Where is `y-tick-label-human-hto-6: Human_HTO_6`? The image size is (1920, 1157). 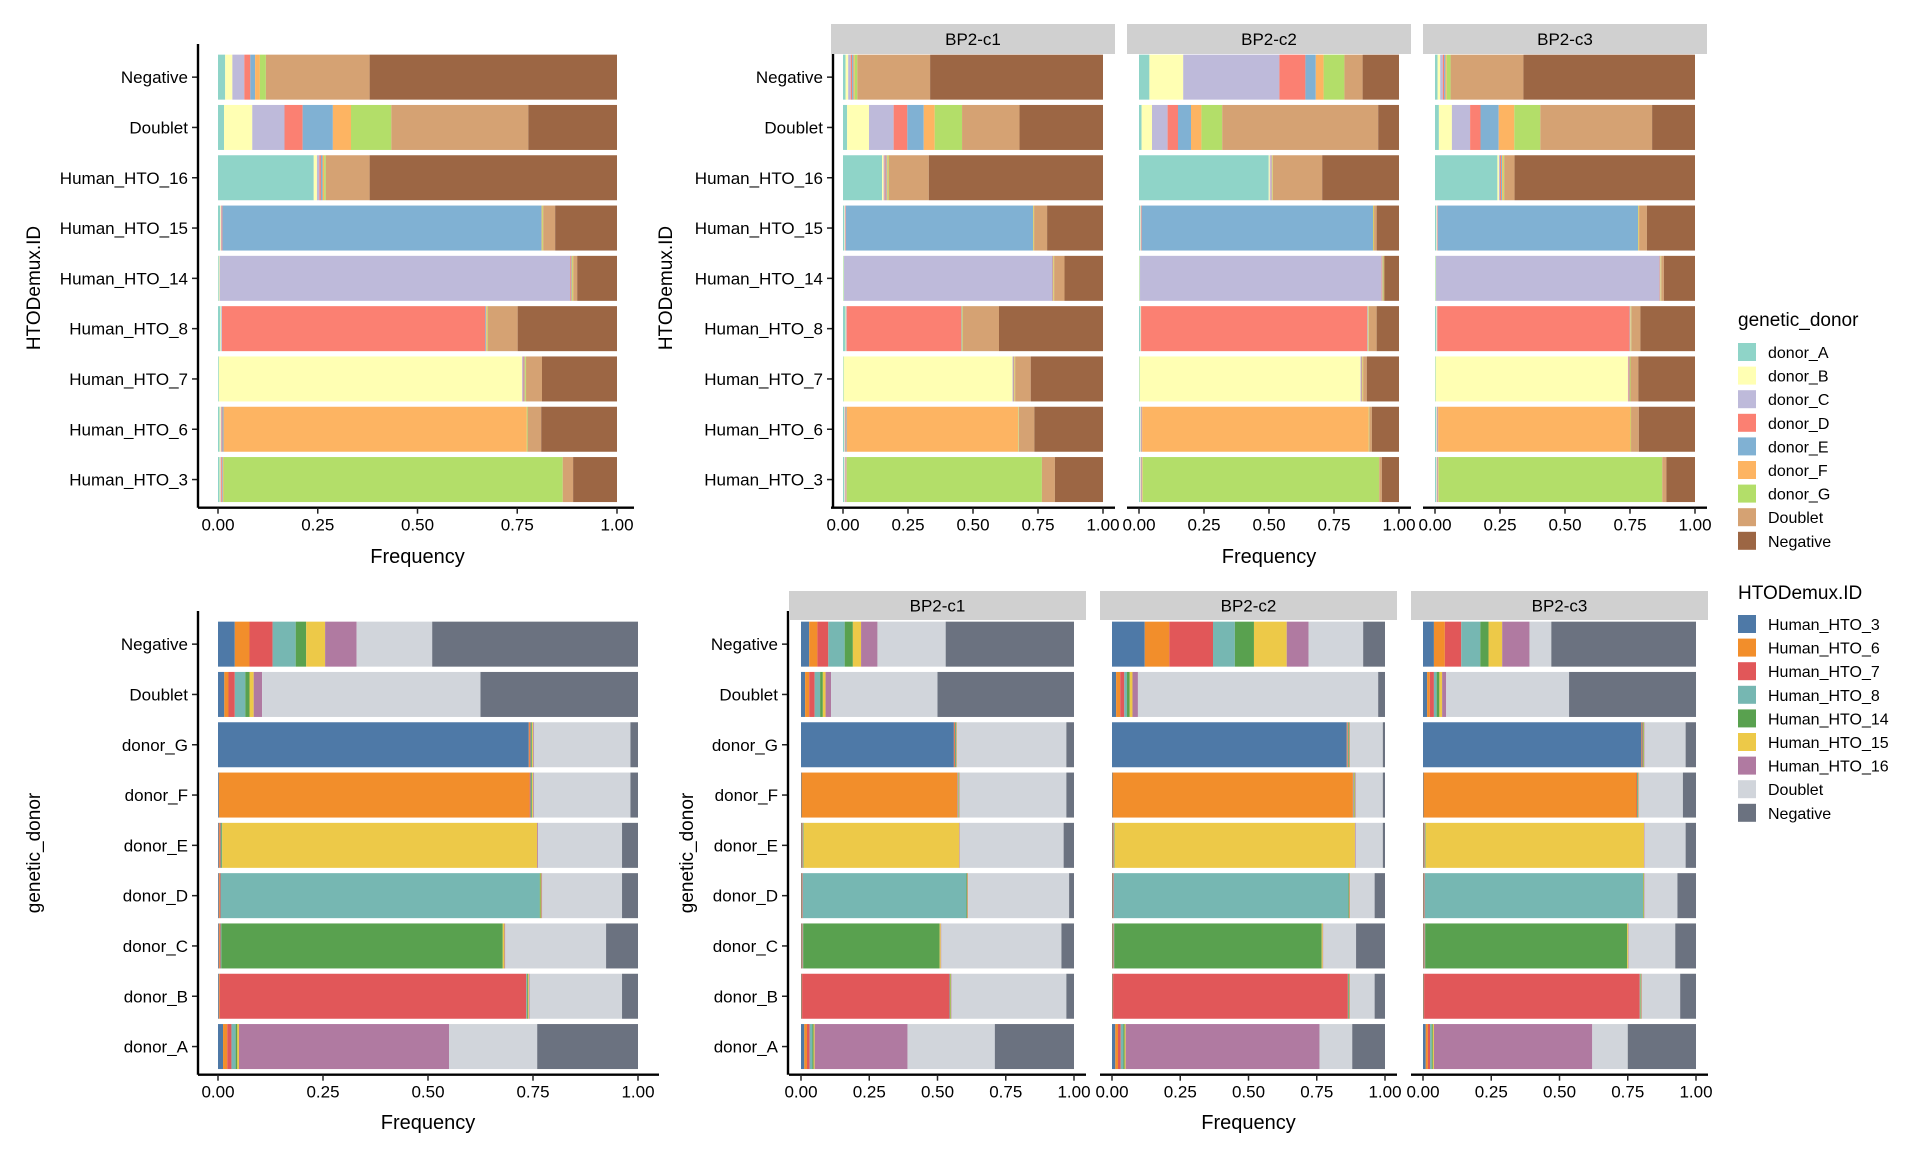 y-tick-label-human-hto-6: Human_HTO_6 is located at coordinates (128, 429).